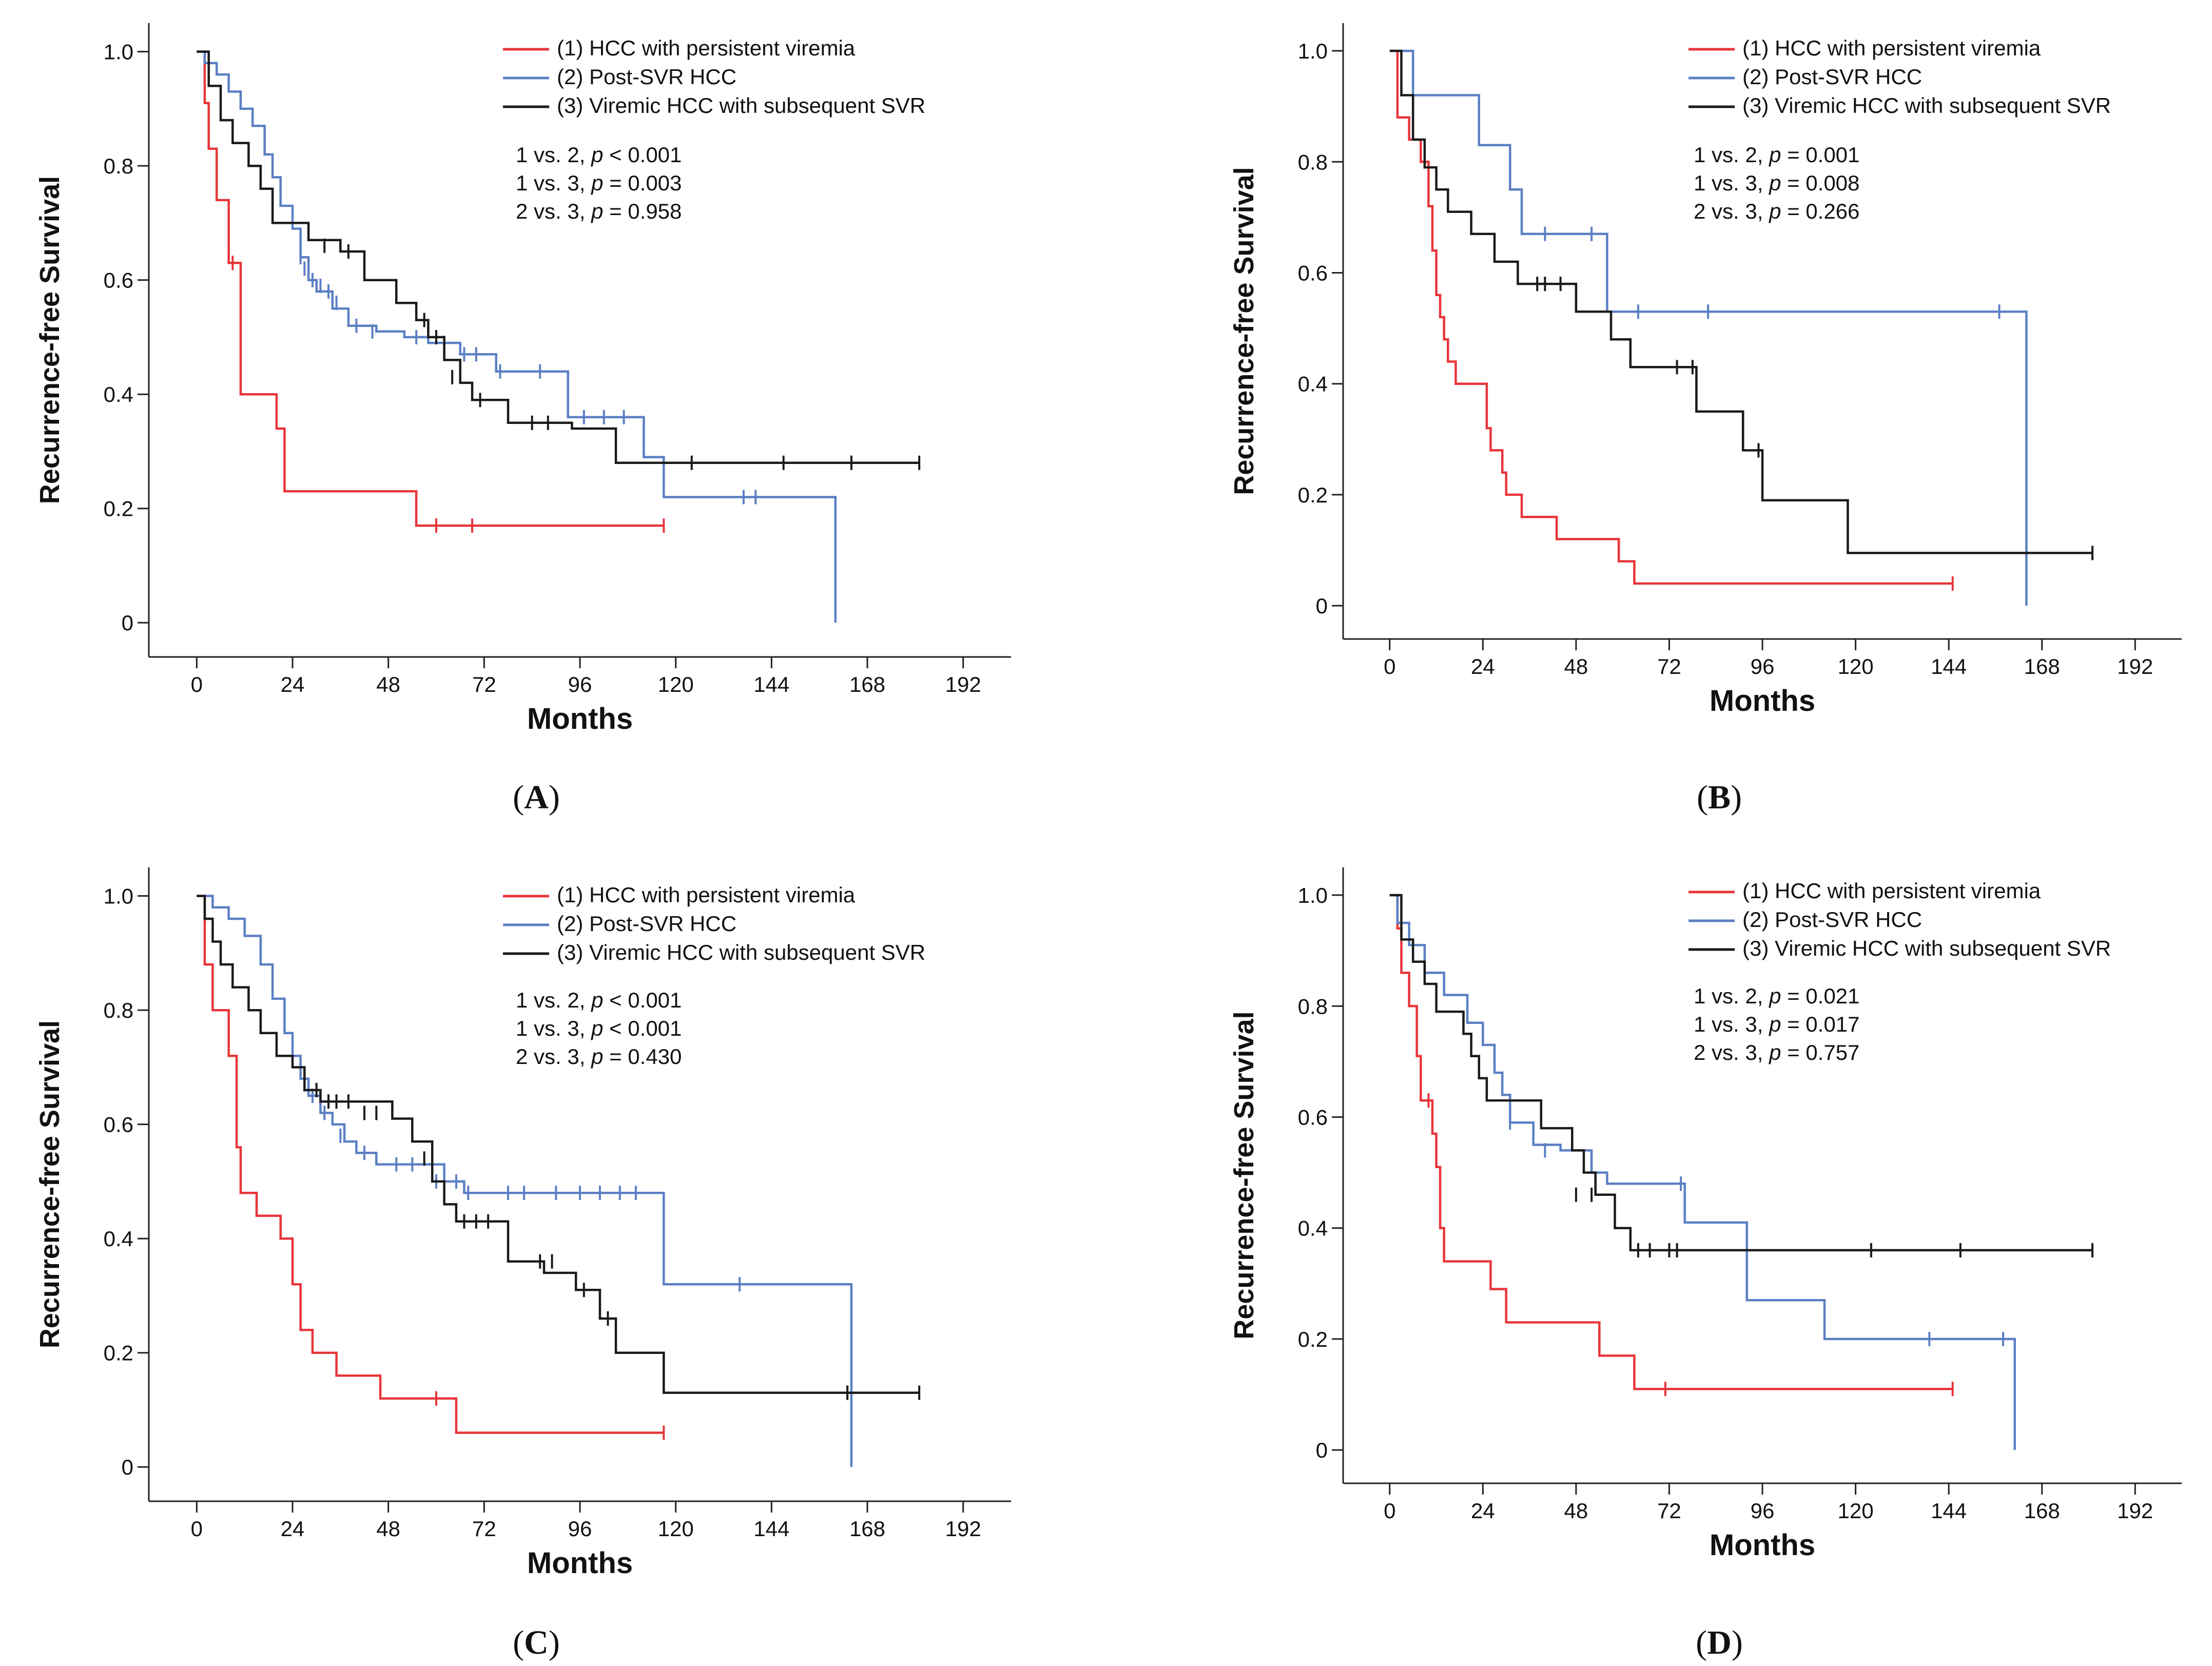  Describe the element at coordinates (536, 1642) in the screenshot. I see `panel-caption: (C)` at that location.